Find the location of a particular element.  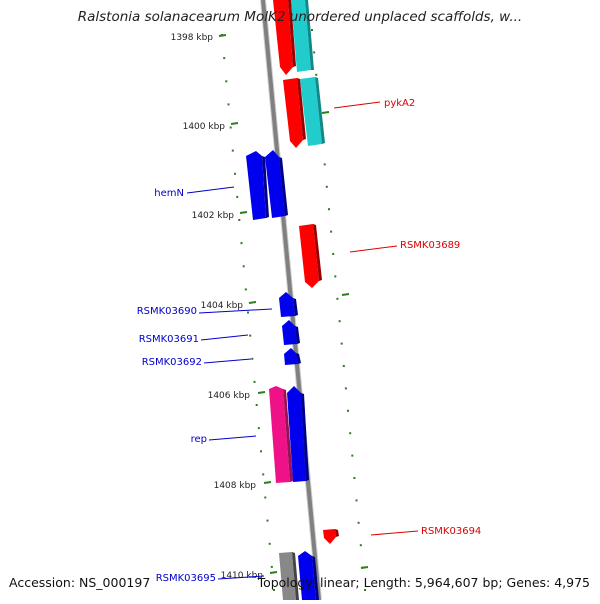

gene-label-rep: rep is located at coordinates (199, 439).